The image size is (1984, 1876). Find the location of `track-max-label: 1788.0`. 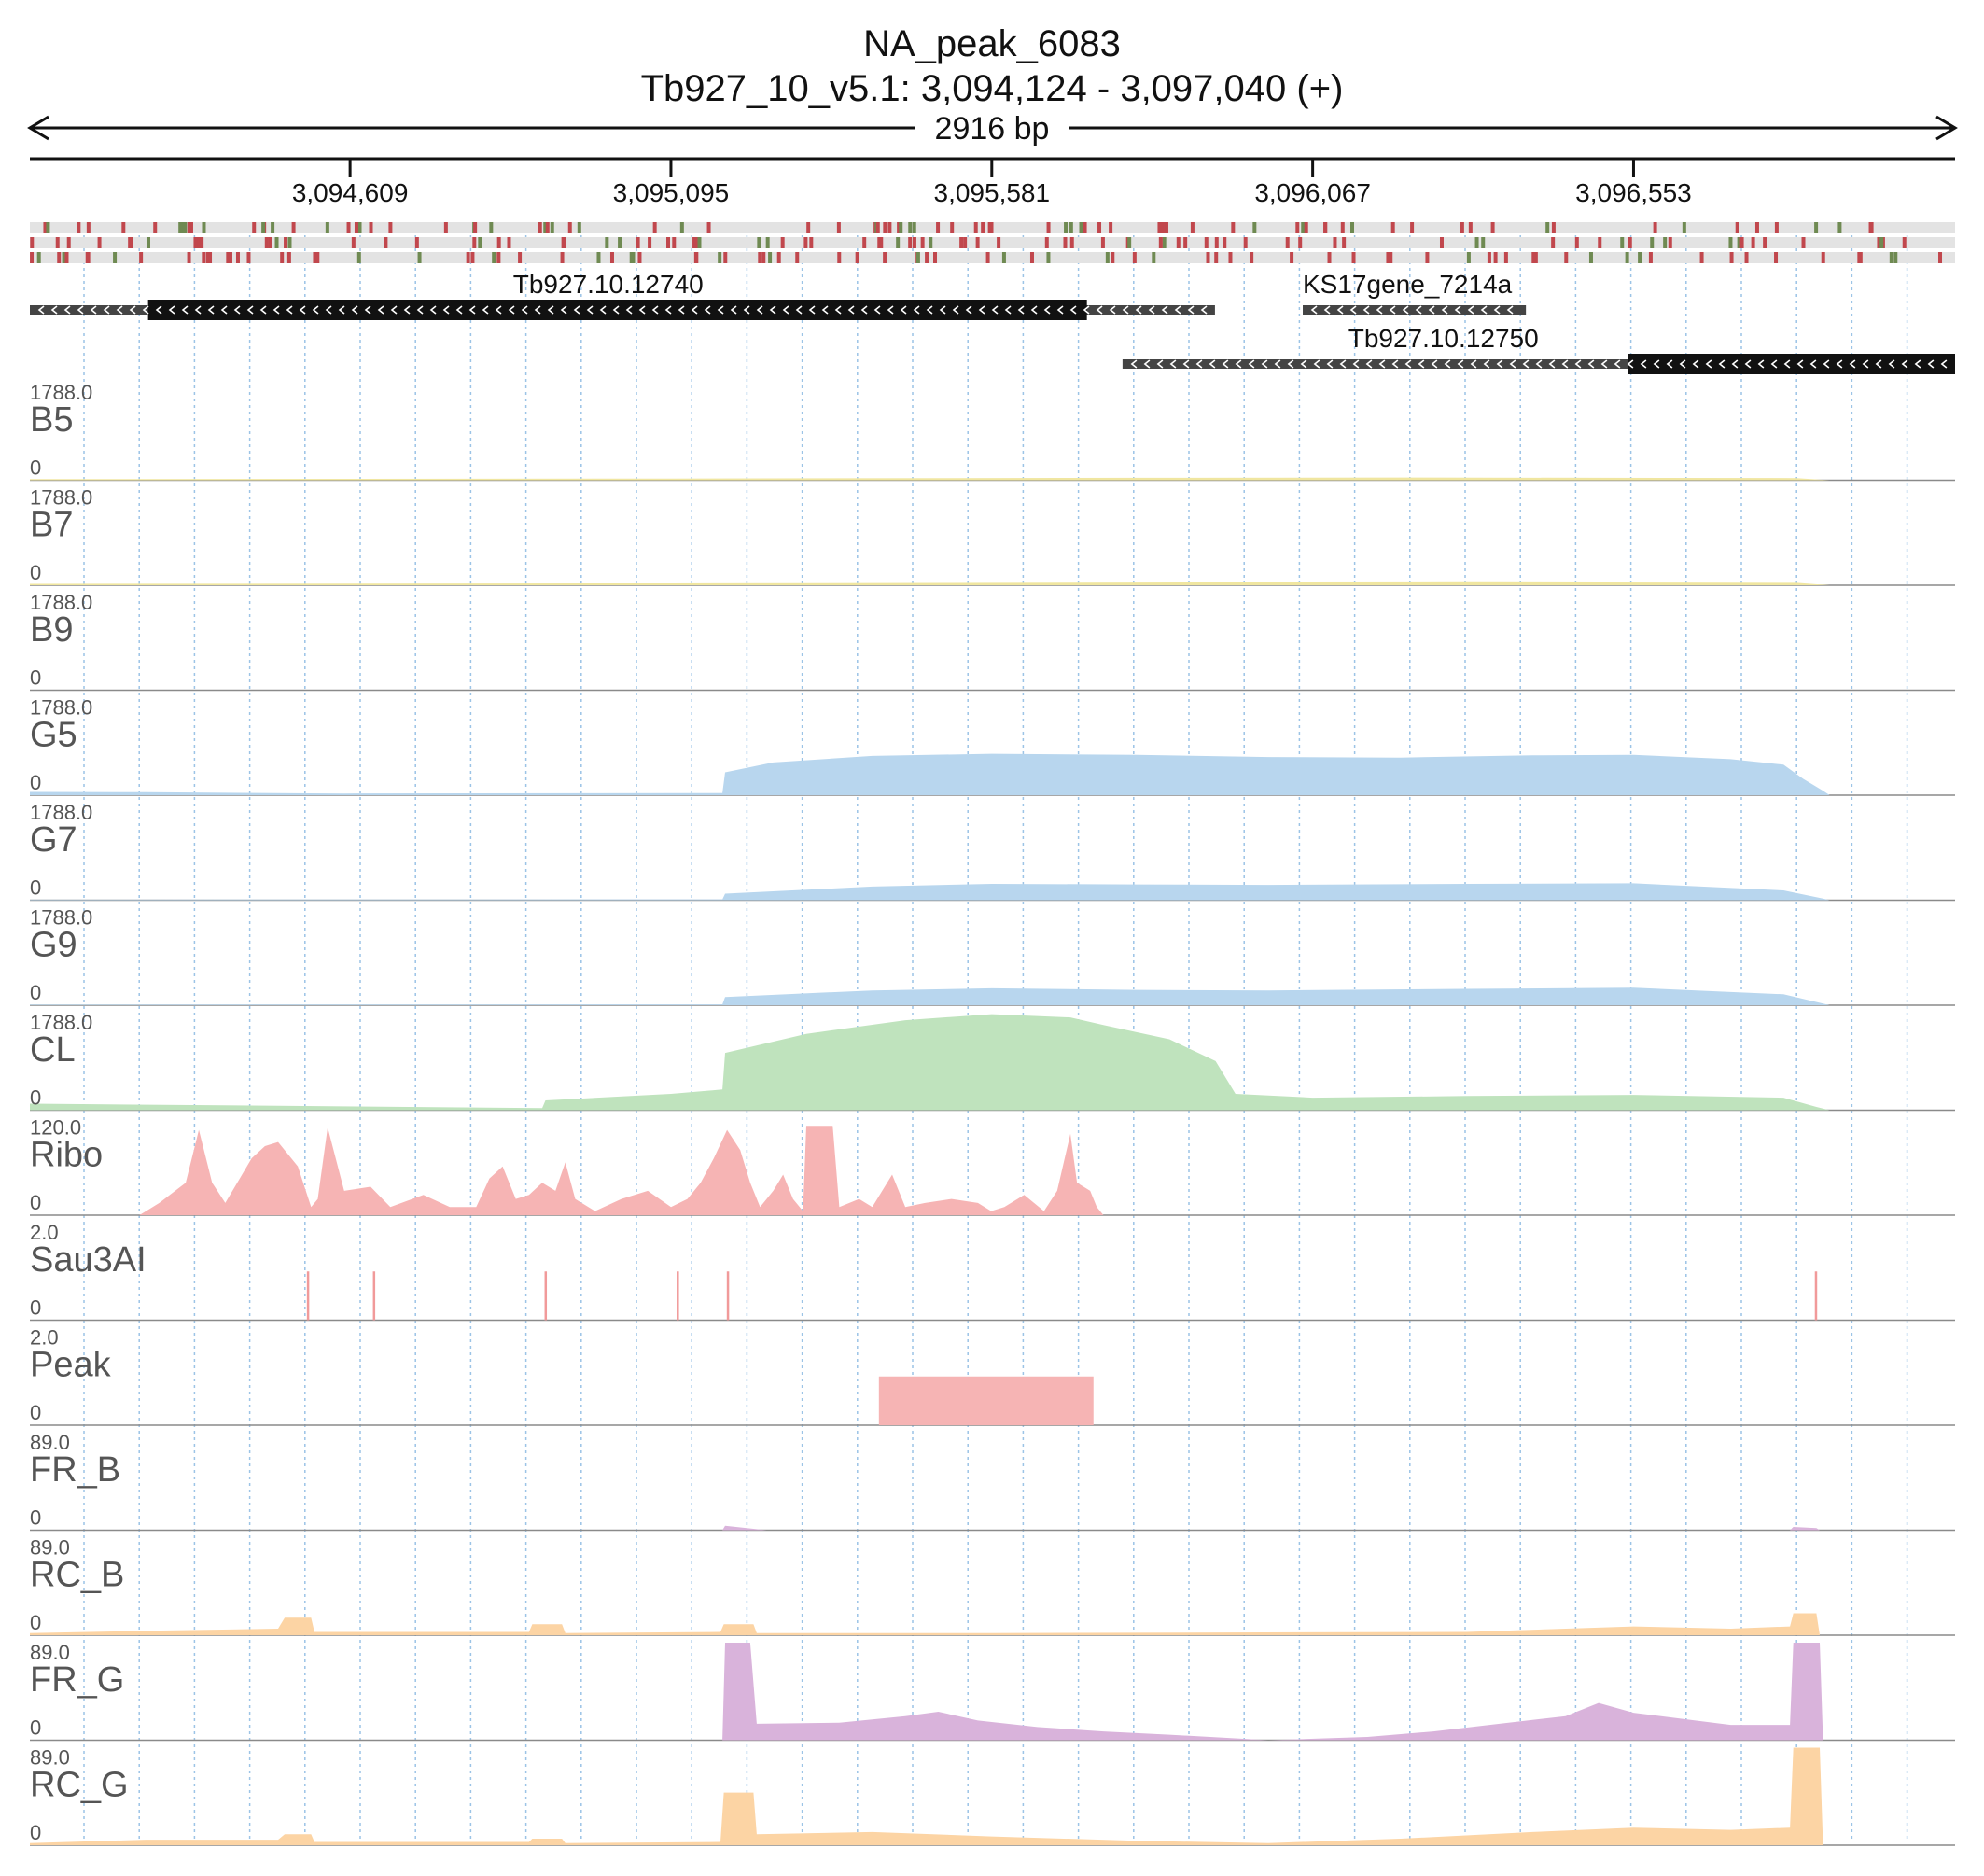

track-max-label: 1788.0 is located at coordinates (61, 708).